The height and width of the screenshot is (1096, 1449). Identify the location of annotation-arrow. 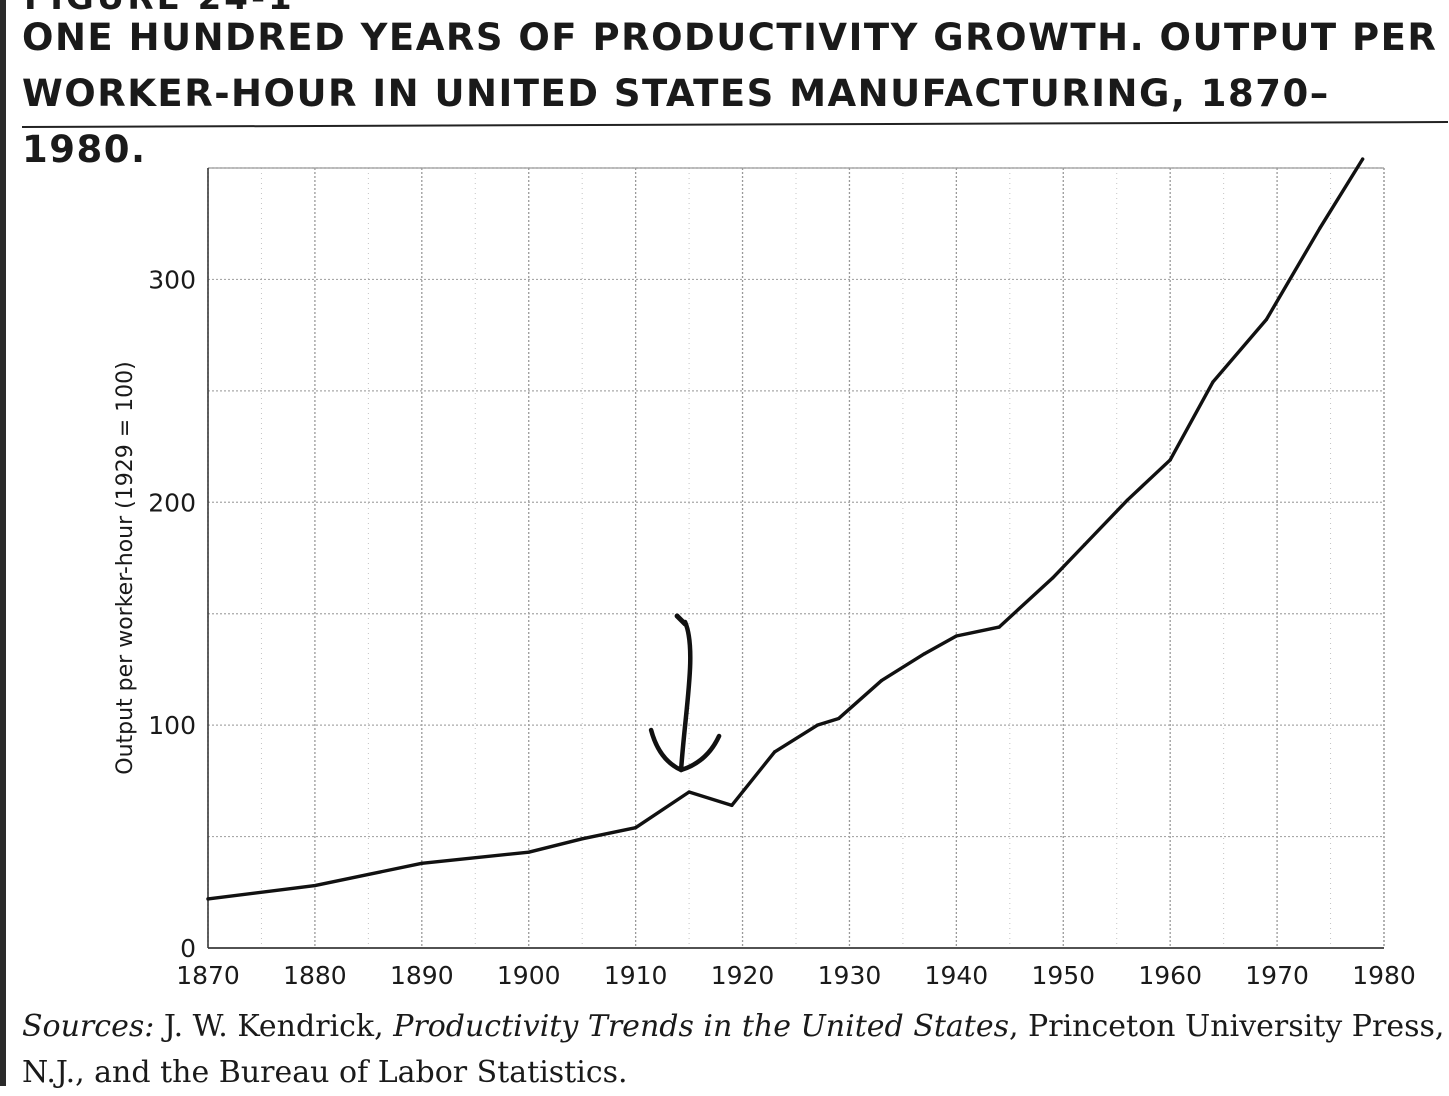
(685, 693).